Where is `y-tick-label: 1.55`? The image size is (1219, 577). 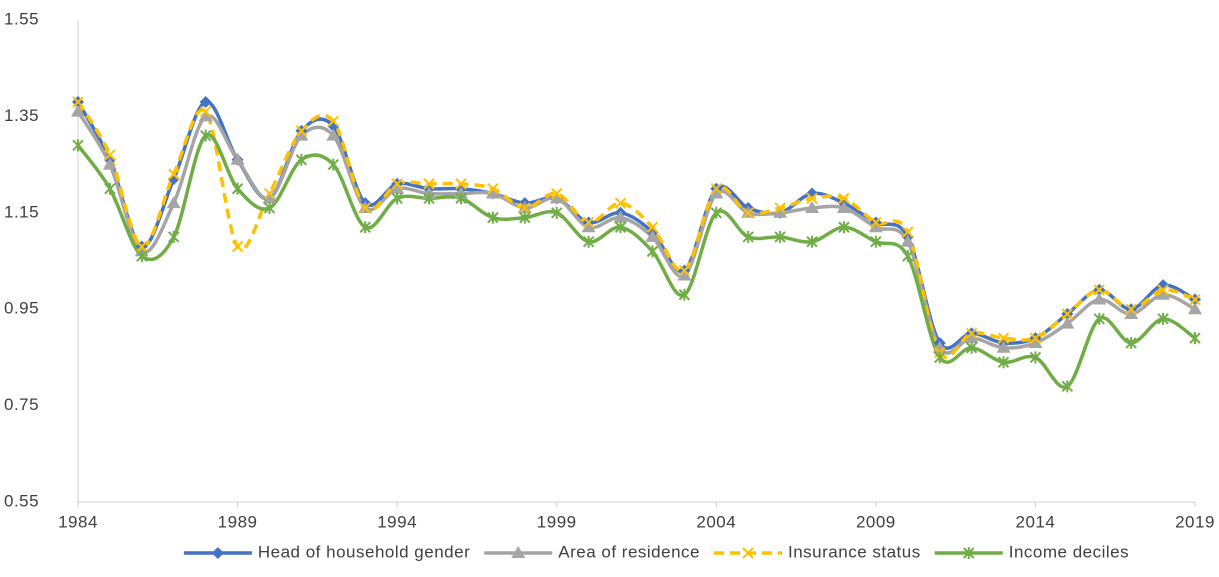 y-tick-label: 1.55 is located at coordinates (21, 18).